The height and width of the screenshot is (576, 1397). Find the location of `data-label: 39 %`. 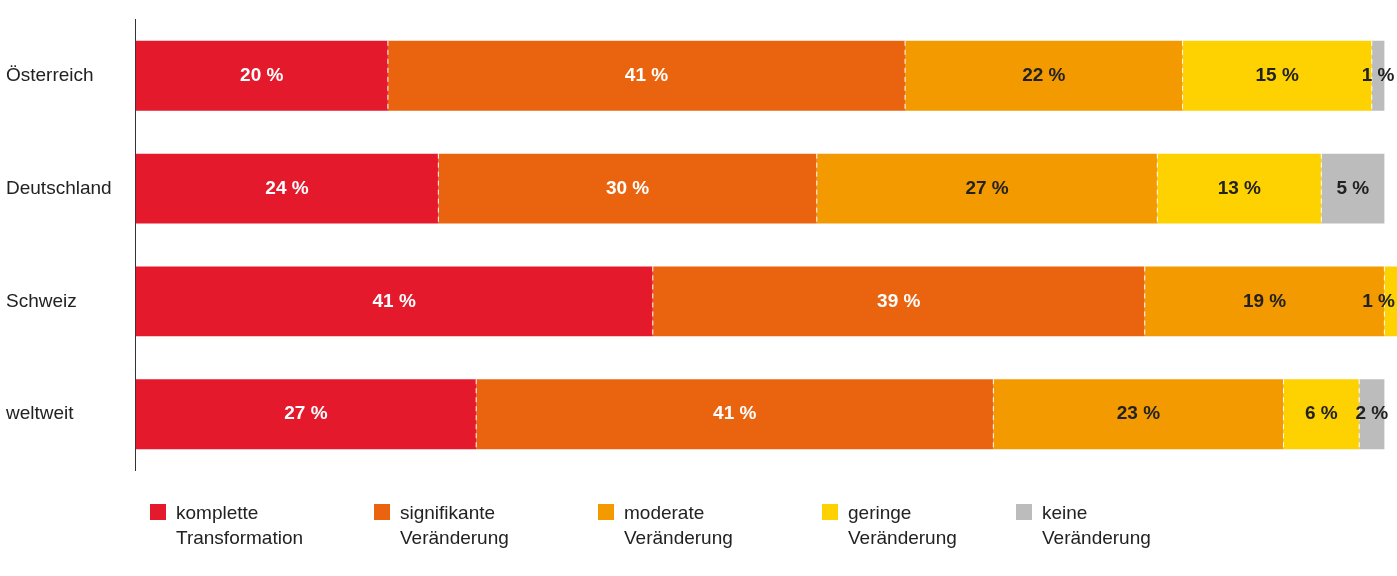

data-label: 39 % is located at coordinates (899, 300).